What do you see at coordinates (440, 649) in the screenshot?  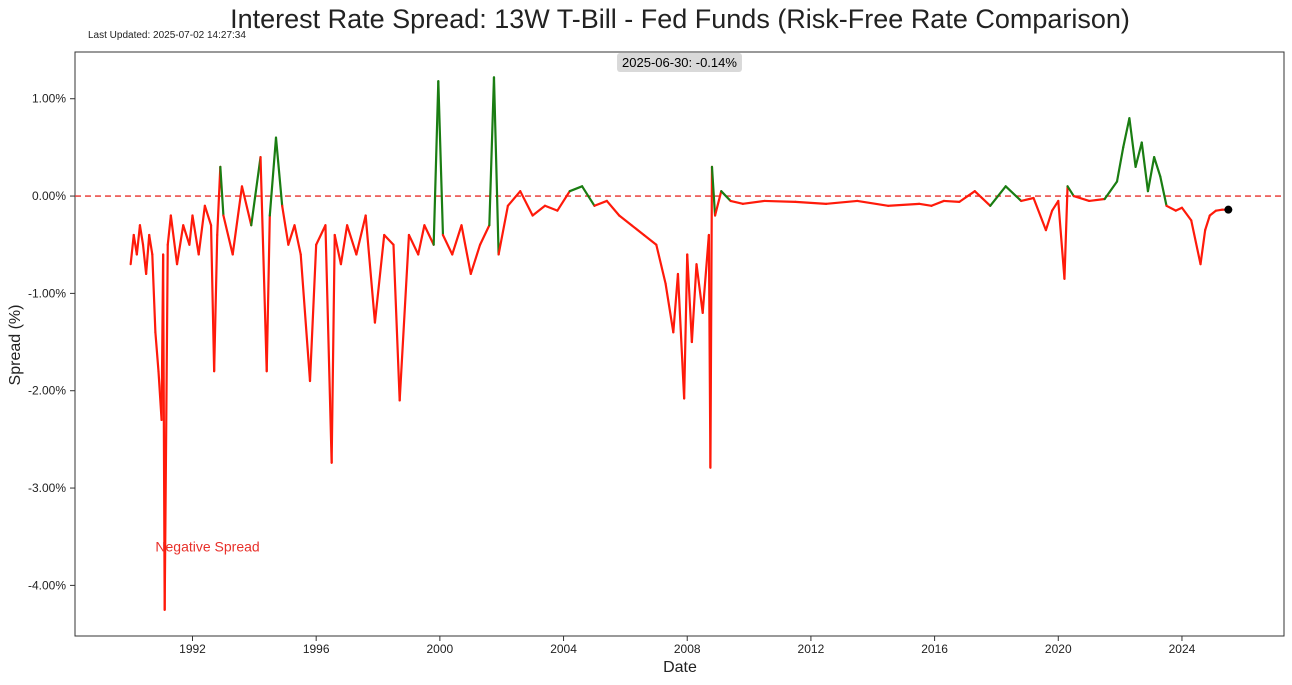 I see `x-tick-label: 2000` at bounding box center [440, 649].